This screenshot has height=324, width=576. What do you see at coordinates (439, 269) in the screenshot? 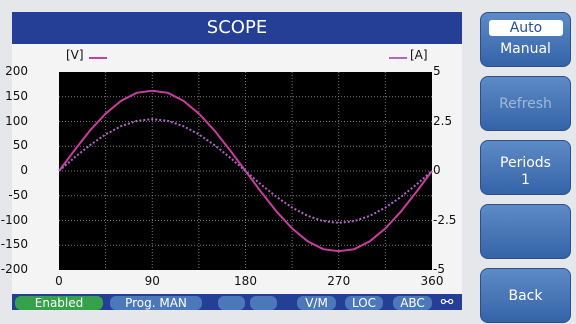
I see `right-axis-tick: -5` at bounding box center [439, 269].